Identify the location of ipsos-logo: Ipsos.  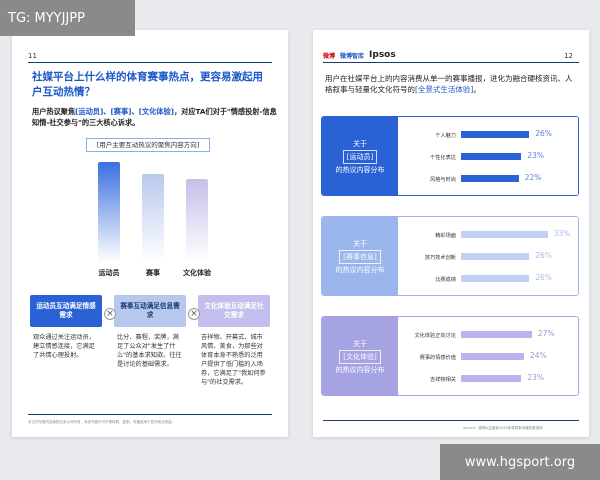
(382, 55).